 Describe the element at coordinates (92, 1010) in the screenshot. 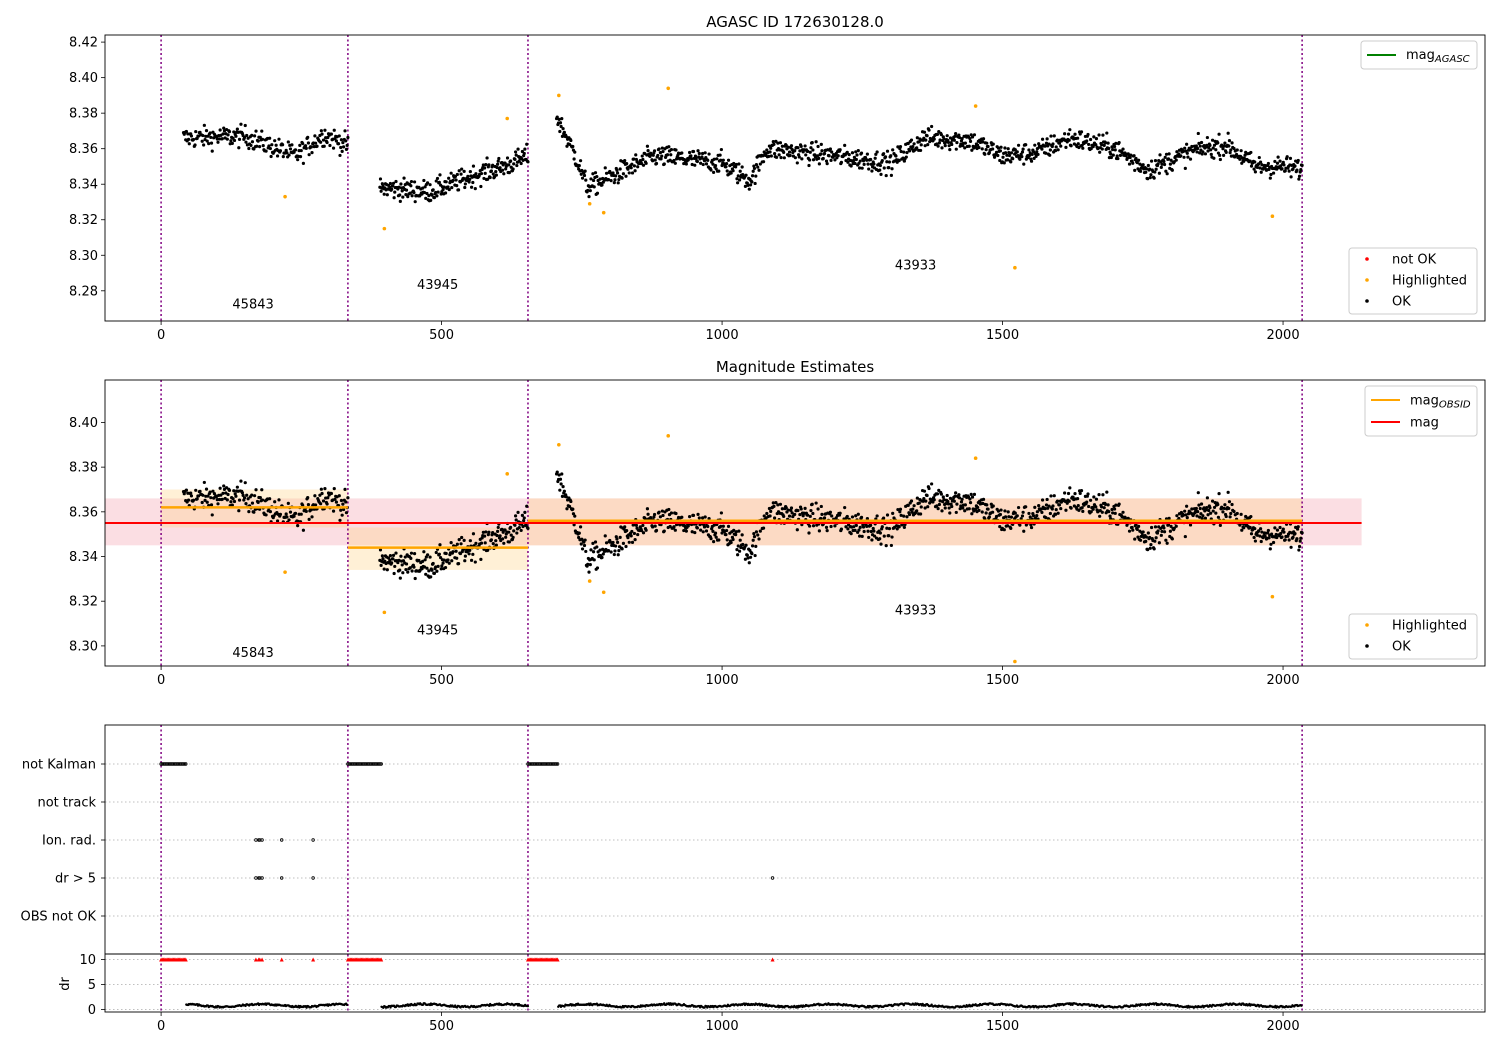

I see `p3-dr-tick-label: 0` at that location.